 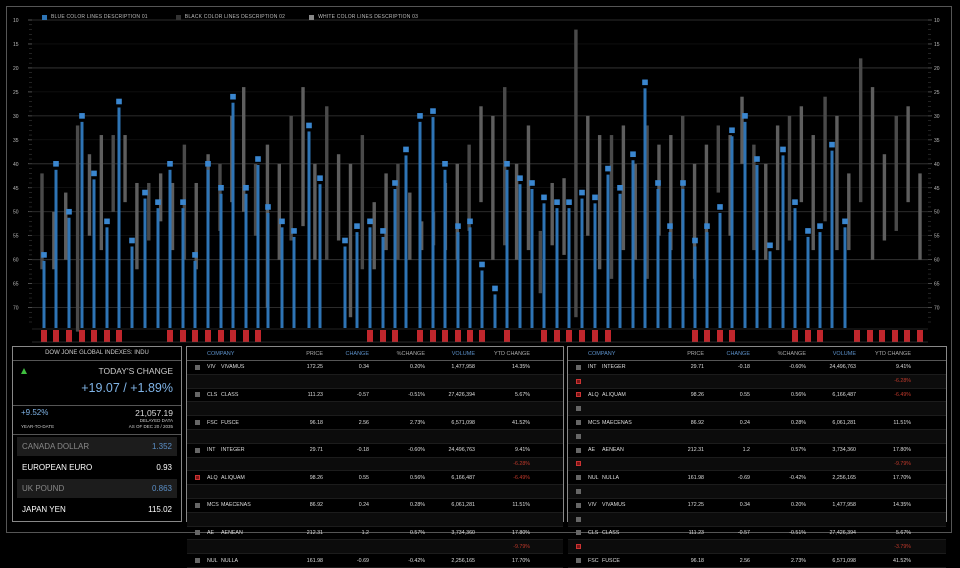 I want to click on symbol-cell: VIV, so click(x=592, y=505).